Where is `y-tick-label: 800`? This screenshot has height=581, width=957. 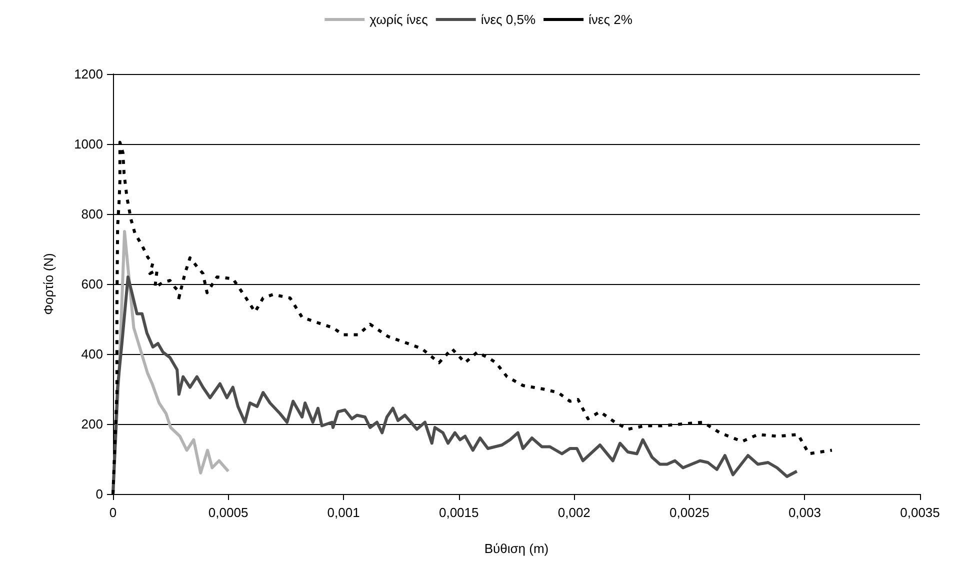
y-tick-label: 800 is located at coordinates (92, 214).